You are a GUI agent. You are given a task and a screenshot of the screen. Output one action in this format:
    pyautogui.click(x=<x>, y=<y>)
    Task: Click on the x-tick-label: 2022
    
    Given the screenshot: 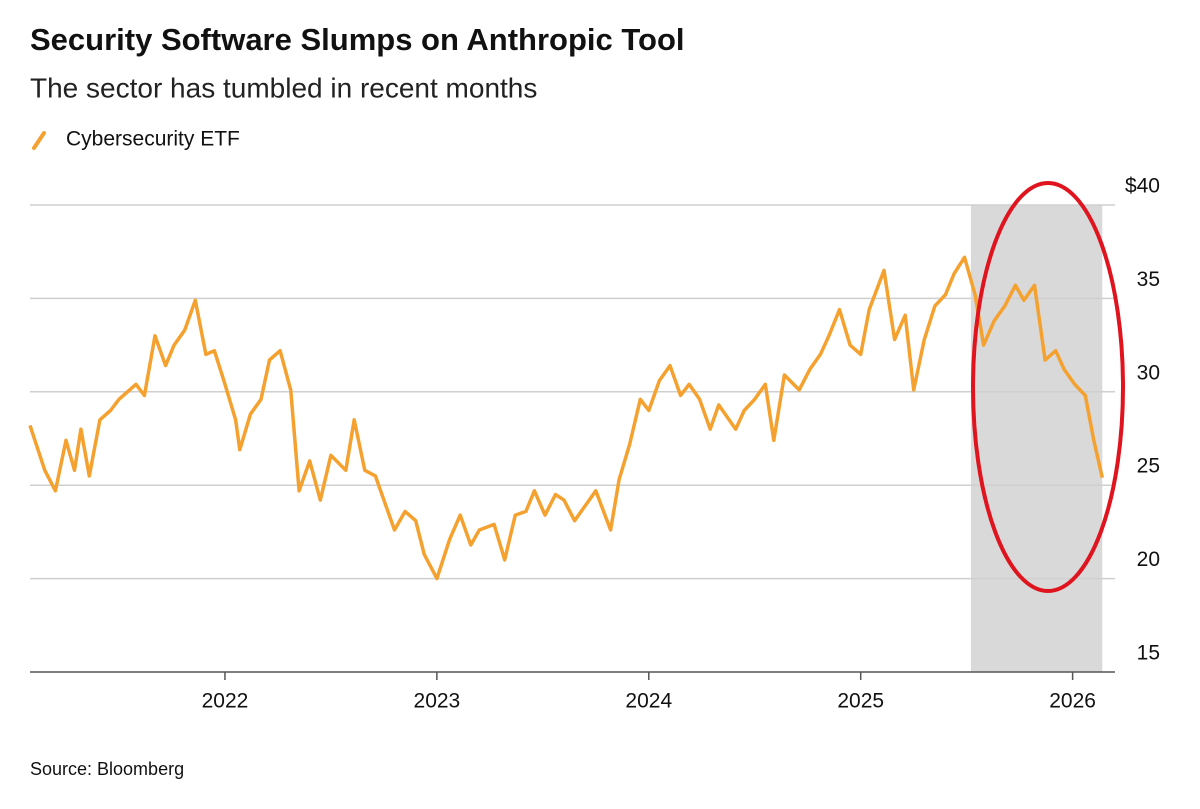 What is the action you would take?
    pyautogui.click(x=225, y=701)
    